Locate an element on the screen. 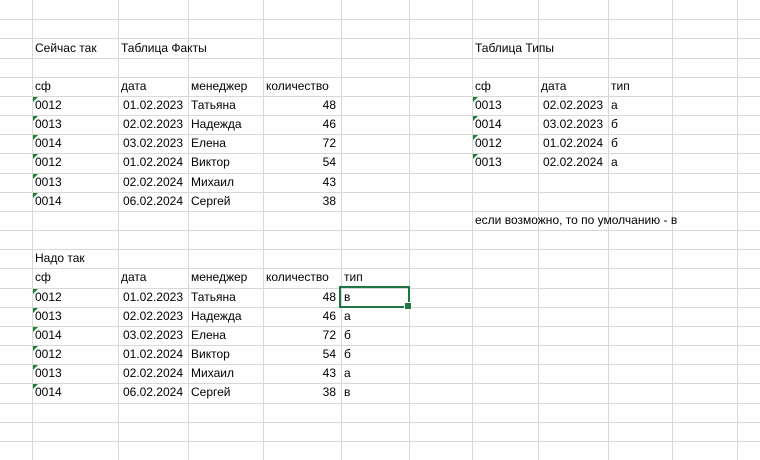  types-cell-r1-date: 02.02.2023 is located at coordinates (572, 104).